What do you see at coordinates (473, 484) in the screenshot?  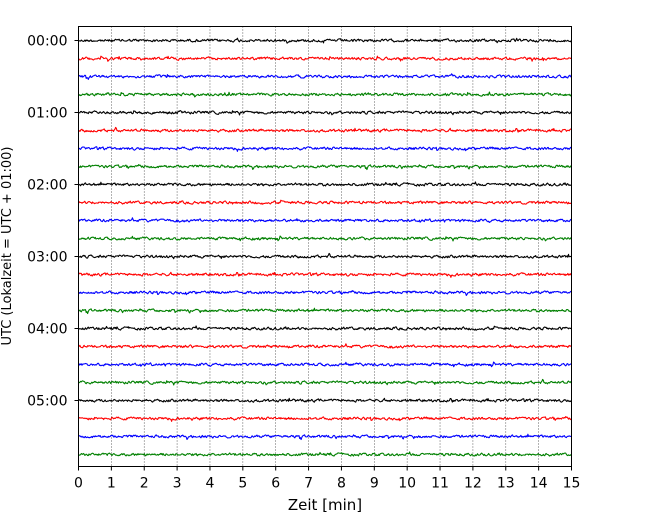 I see `x-tick-label: 12` at bounding box center [473, 484].